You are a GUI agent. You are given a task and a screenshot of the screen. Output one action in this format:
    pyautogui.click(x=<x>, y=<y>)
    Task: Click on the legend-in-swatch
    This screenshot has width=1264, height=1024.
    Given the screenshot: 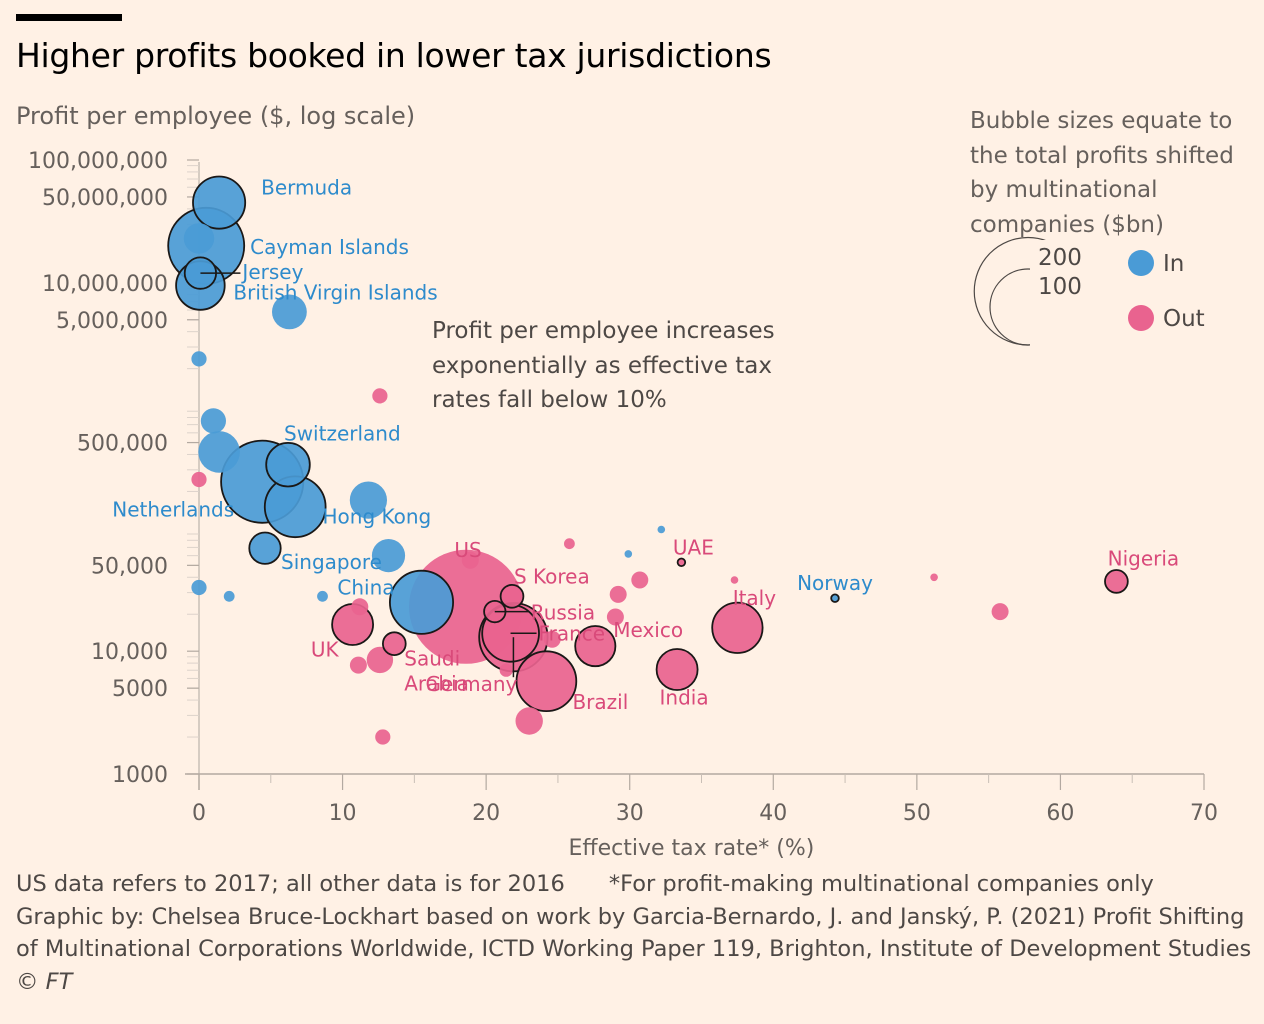 What is the action you would take?
    pyautogui.click(x=1141, y=263)
    